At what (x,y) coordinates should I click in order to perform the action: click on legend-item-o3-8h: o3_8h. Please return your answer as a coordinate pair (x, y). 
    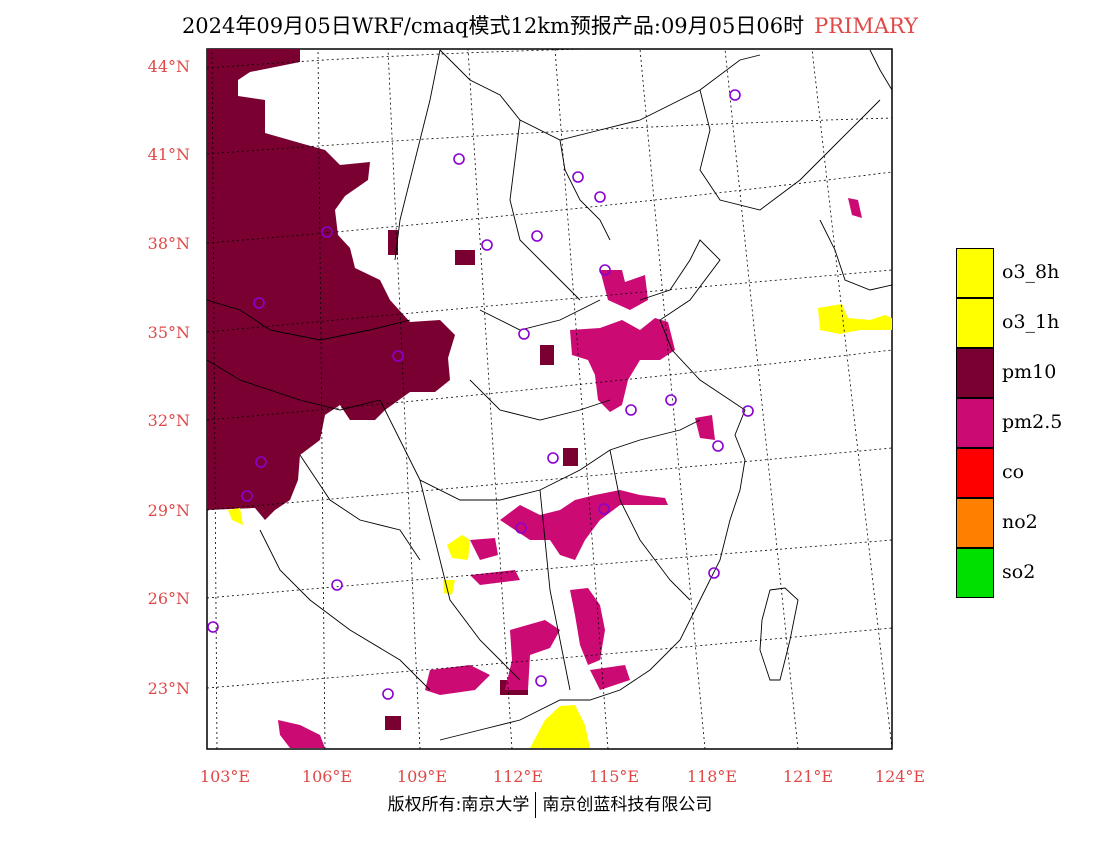
    Looking at the image, I should click on (1007, 273).